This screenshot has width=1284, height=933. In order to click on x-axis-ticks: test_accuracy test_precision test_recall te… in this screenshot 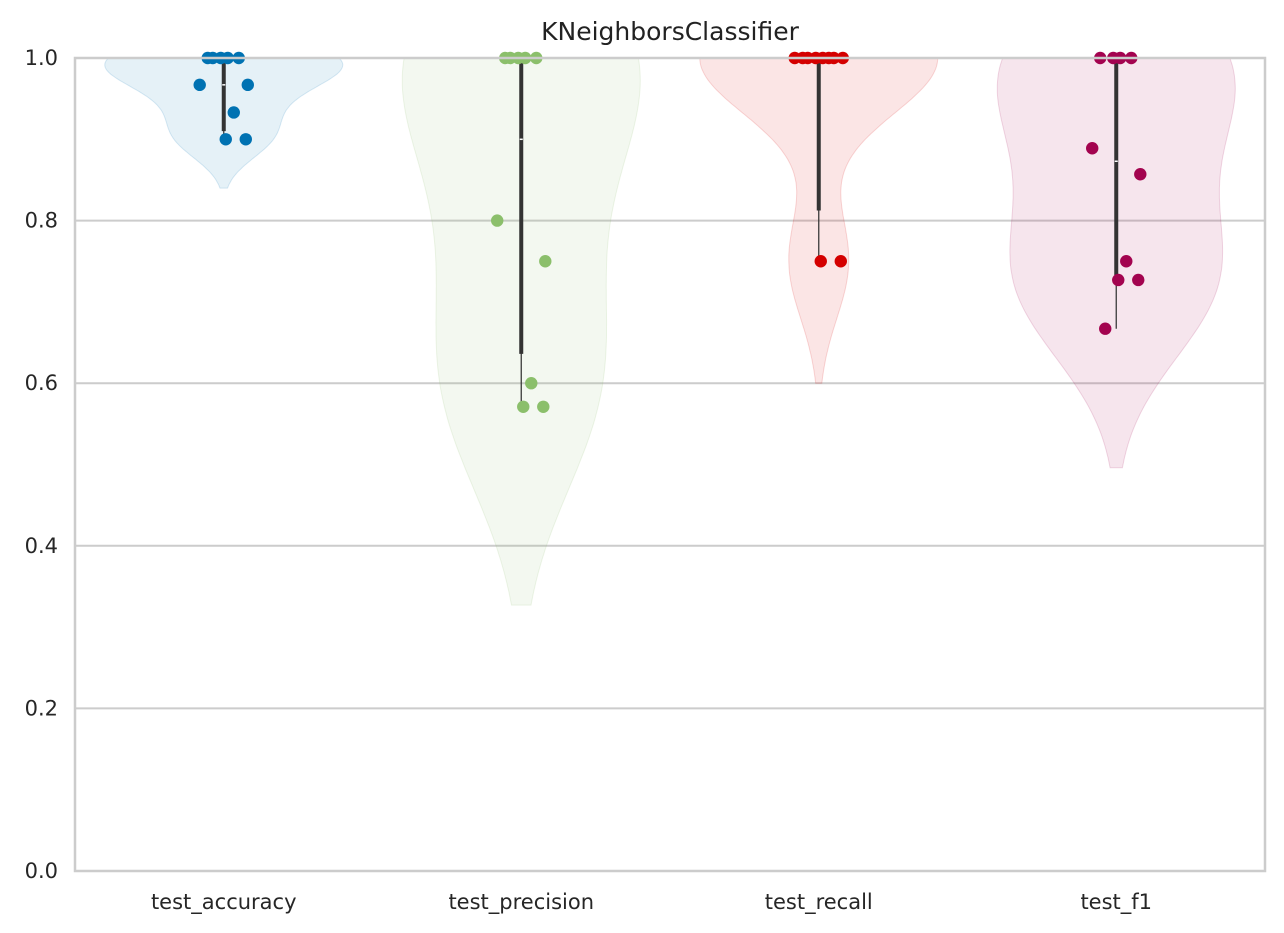, I will do `click(651, 902)`.